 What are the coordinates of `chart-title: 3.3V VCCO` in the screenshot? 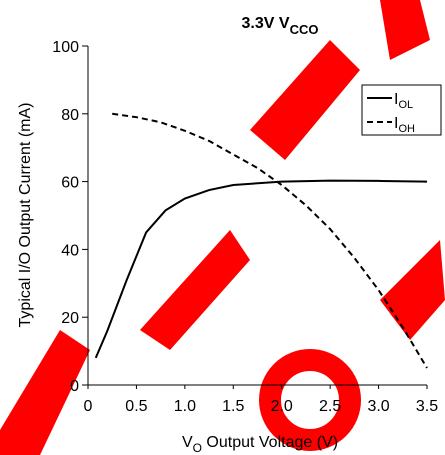 It's located at (280, 26).